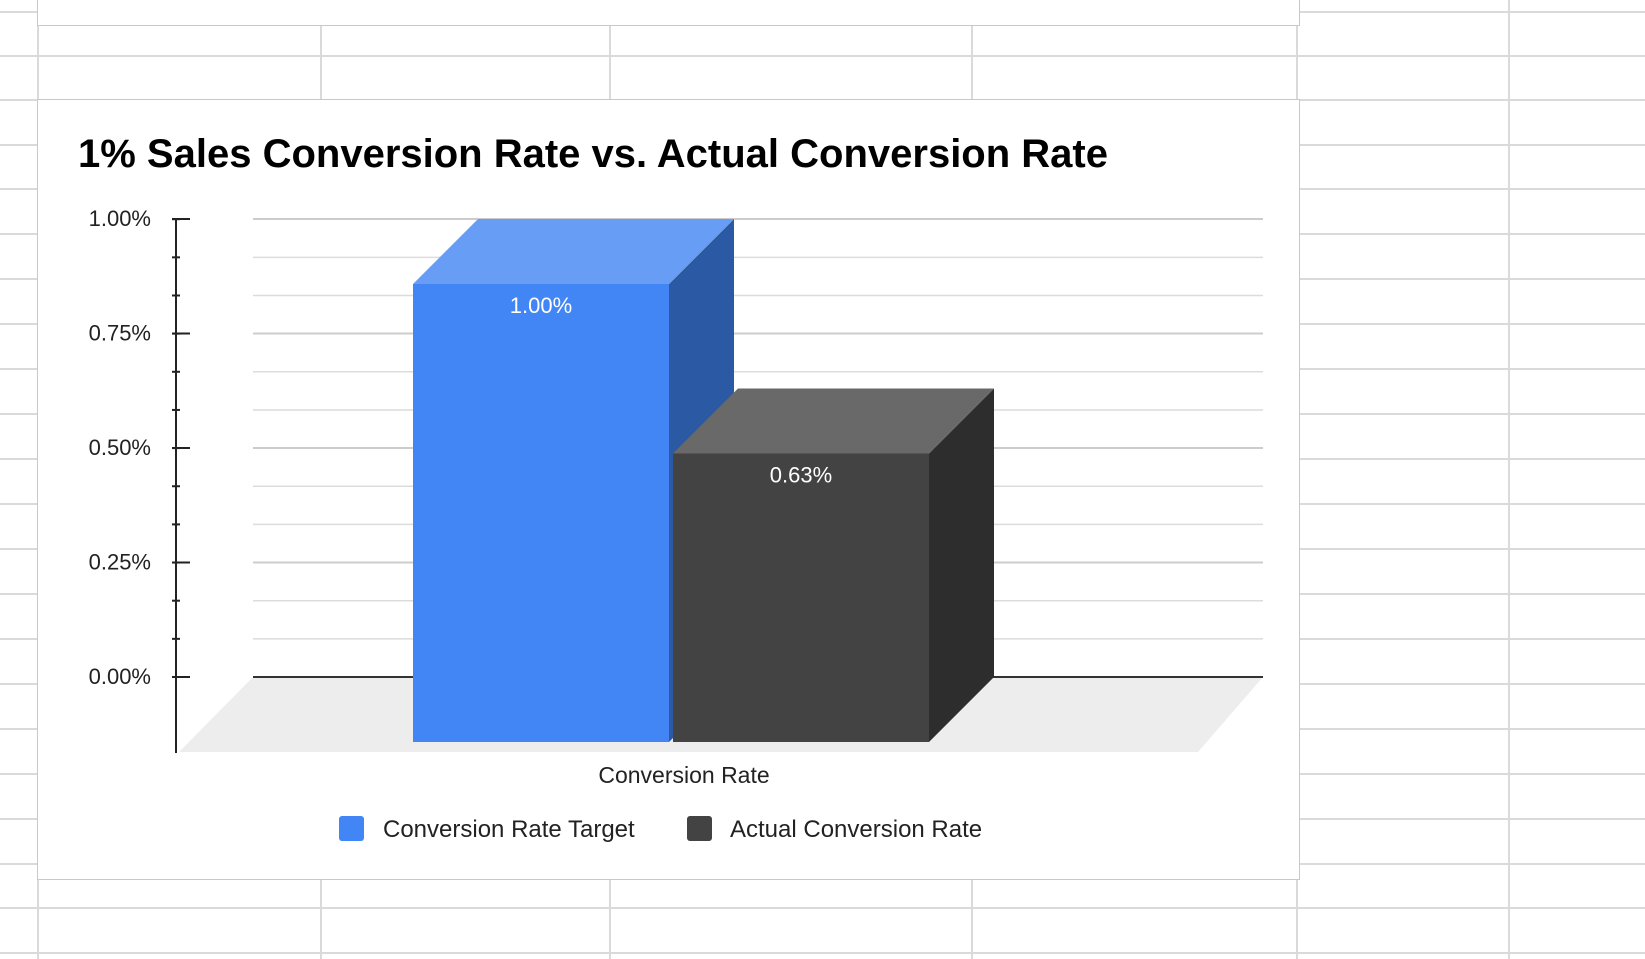  Describe the element at coordinates (961, 565) in the screenshot. I see `bar-side-face` at that location.